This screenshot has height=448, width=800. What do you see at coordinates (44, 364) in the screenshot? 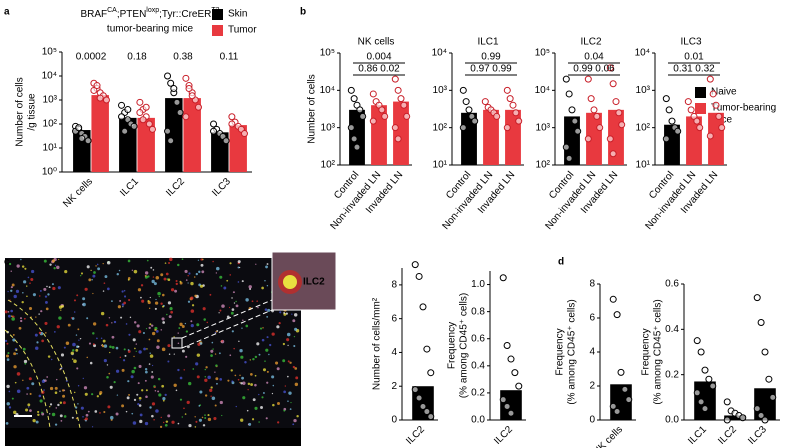
I see `border-line` at bounding box center [44, 364].